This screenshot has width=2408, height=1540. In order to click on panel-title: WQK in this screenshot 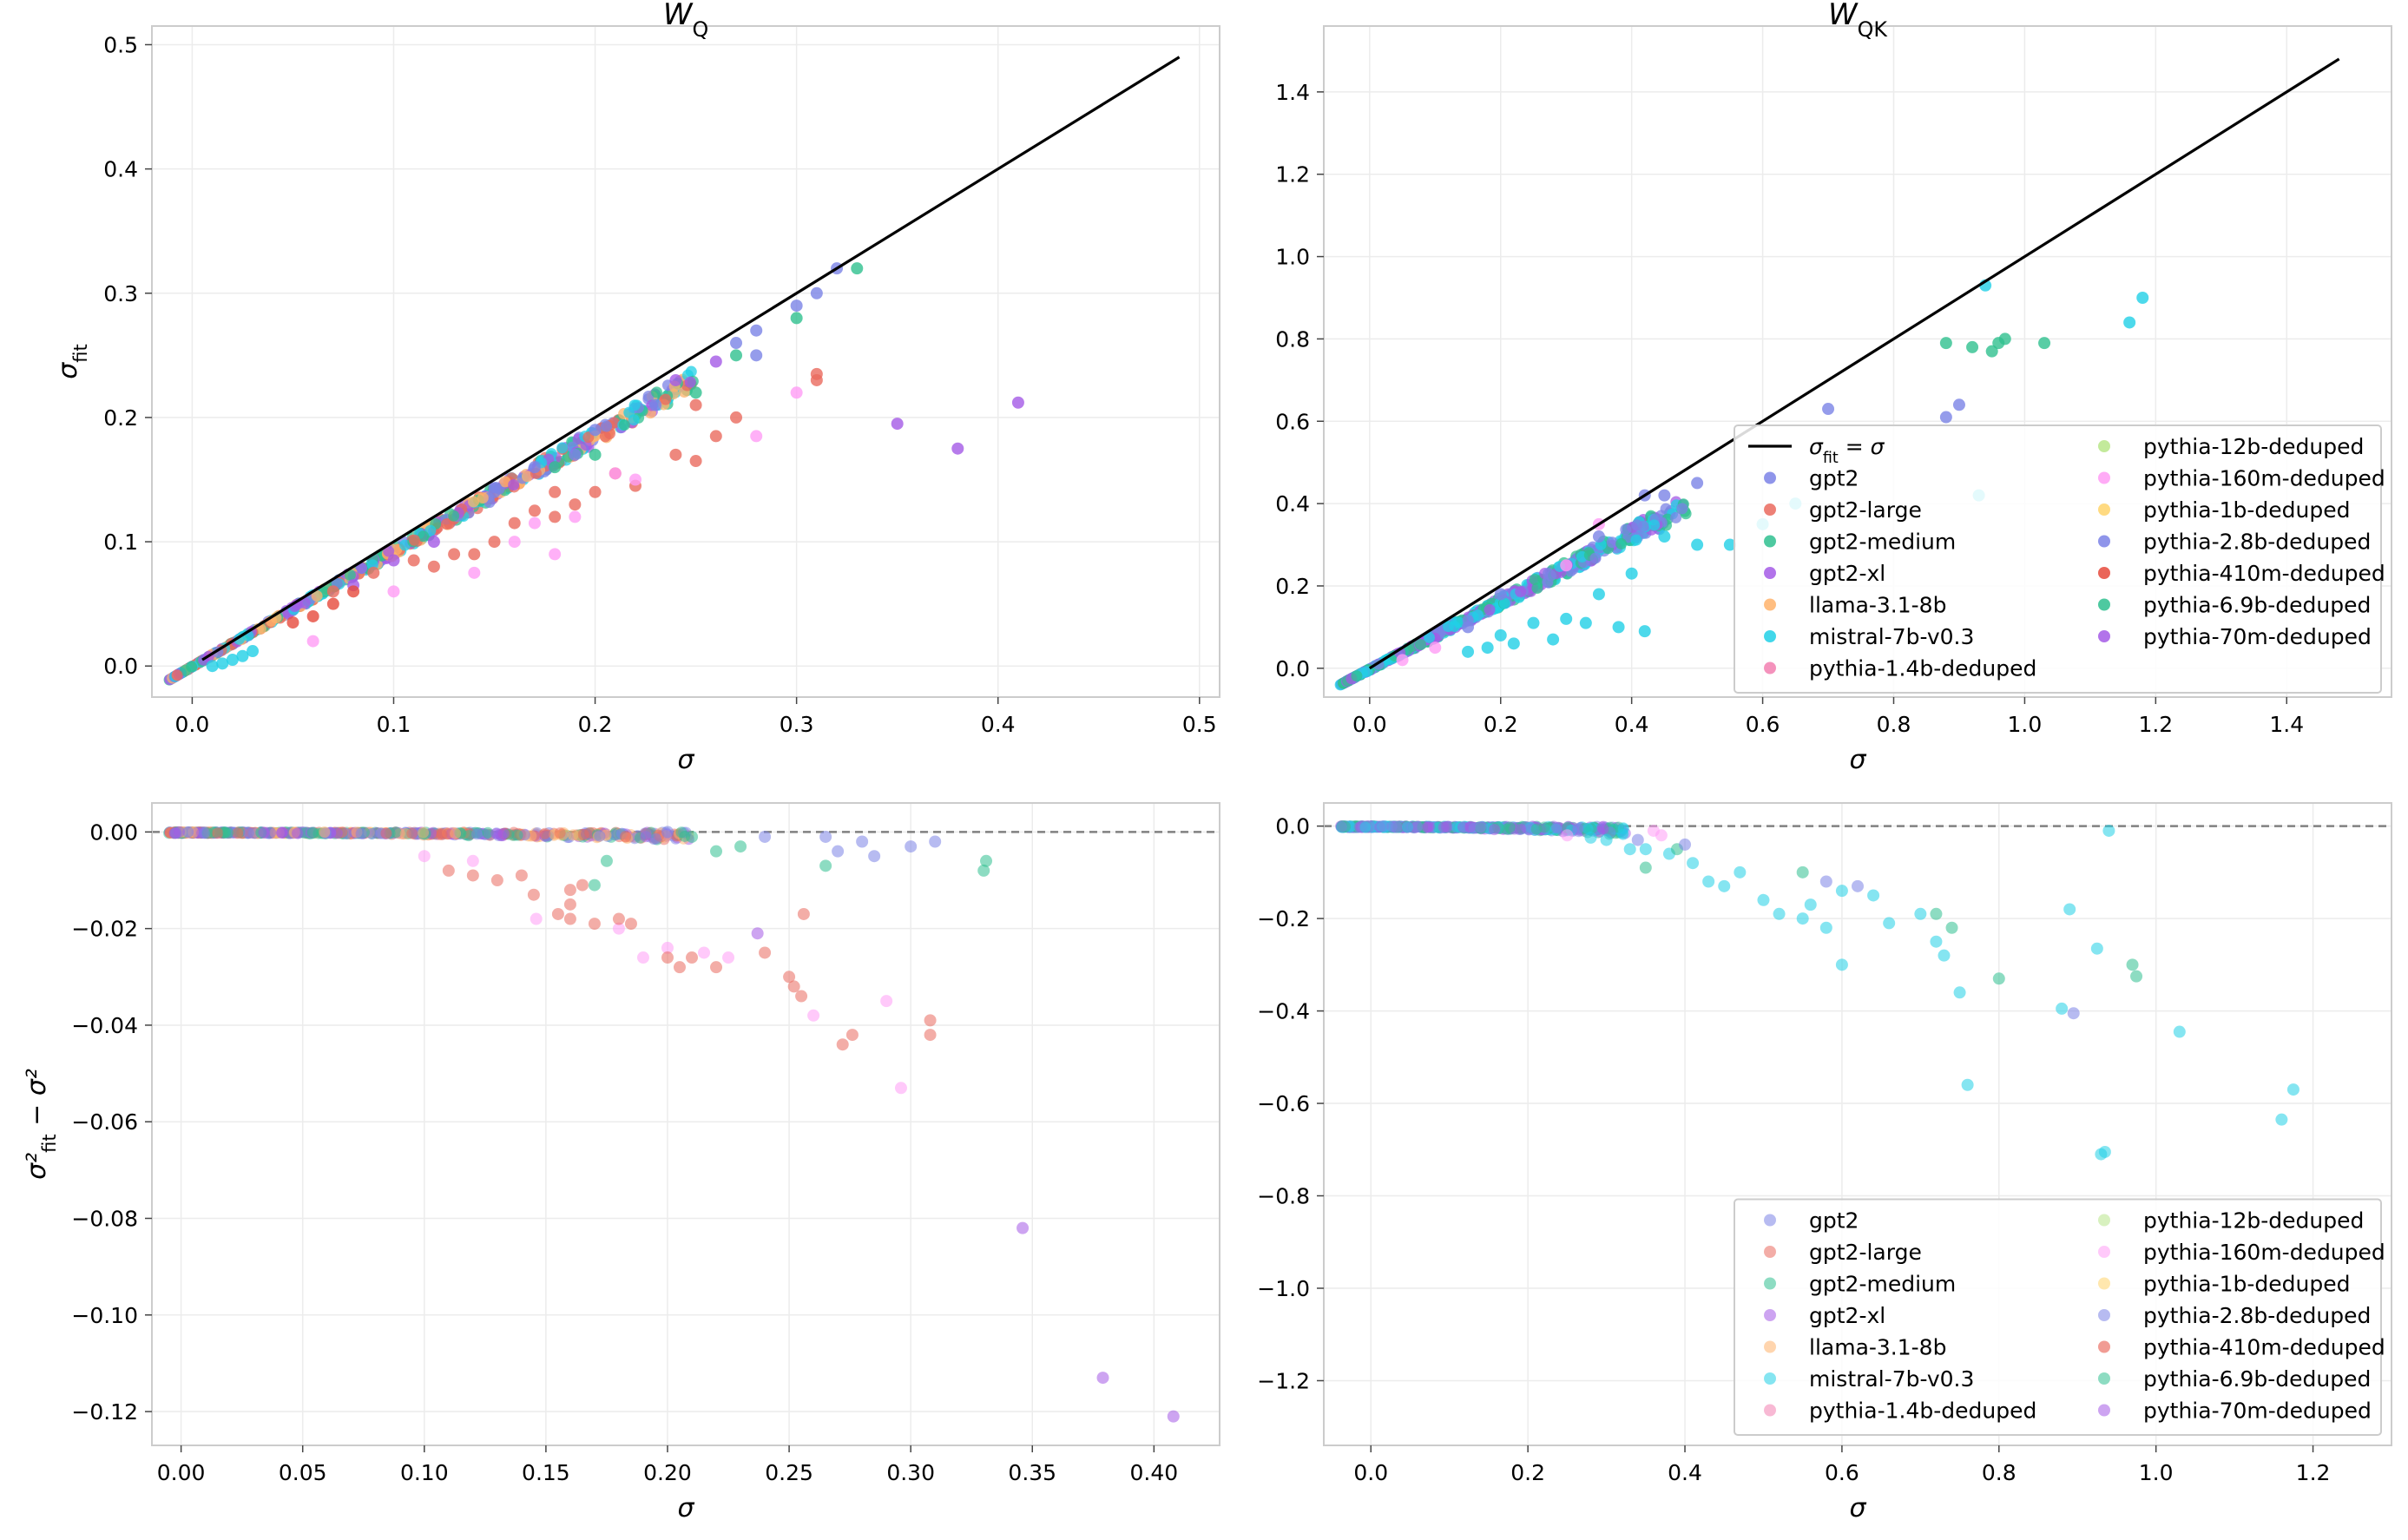, I will do `click(1858, 21)`.